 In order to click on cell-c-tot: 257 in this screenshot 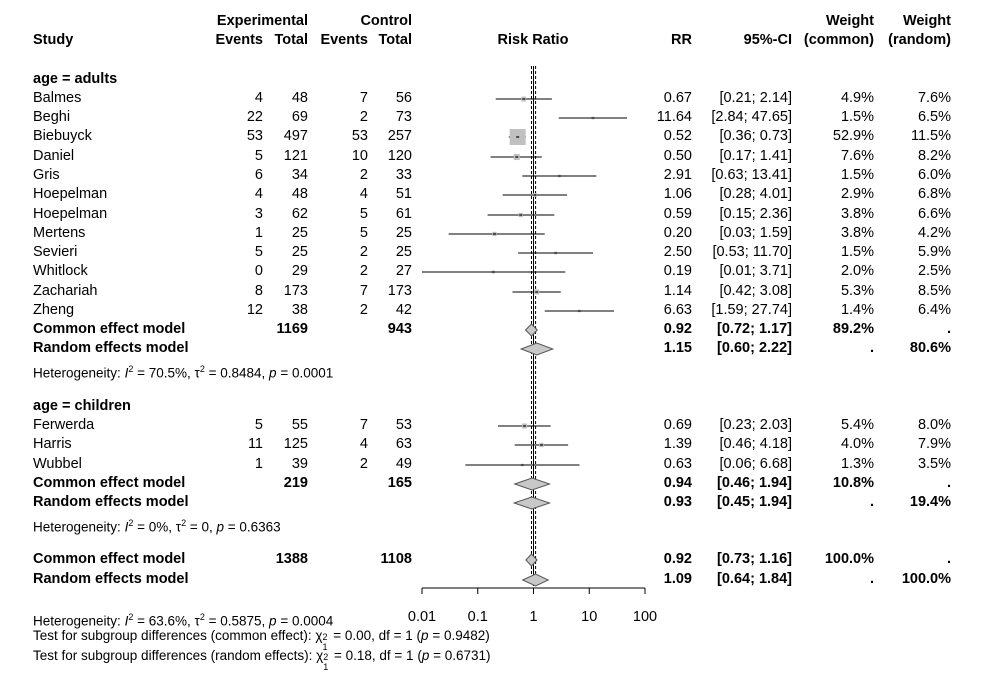, I will do `click(399, 136)`.